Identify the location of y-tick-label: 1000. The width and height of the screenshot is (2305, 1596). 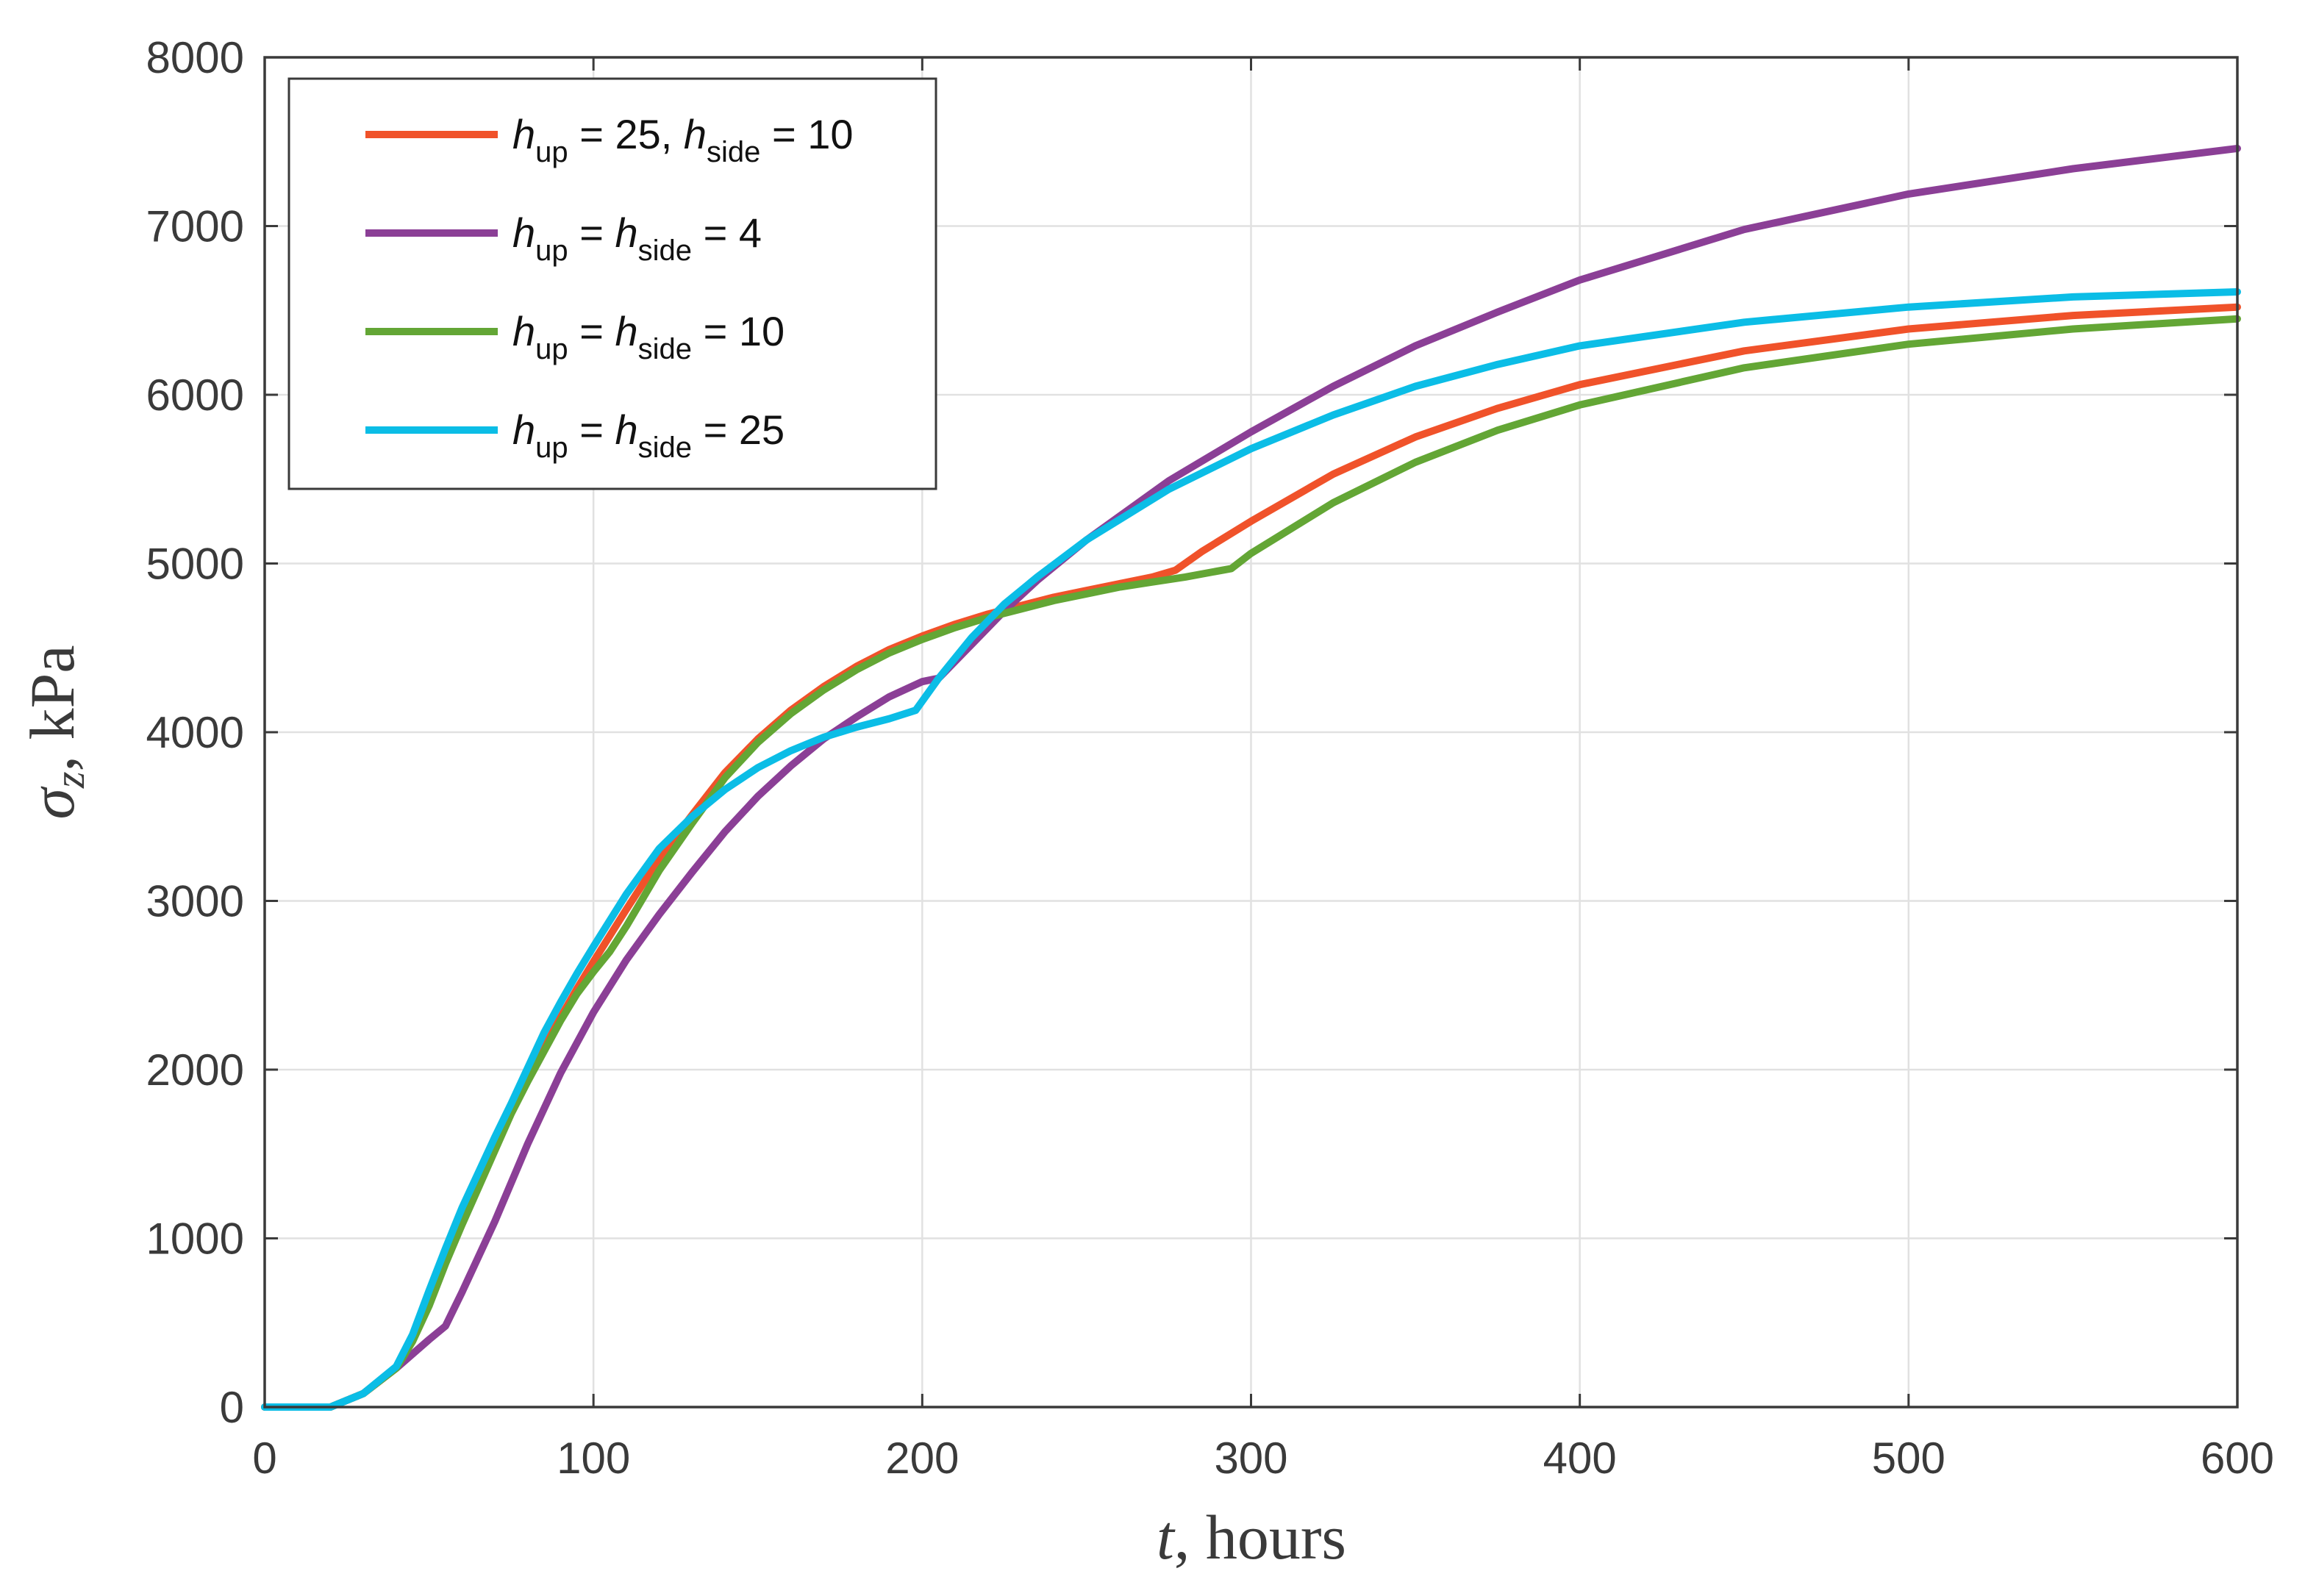
(195, 1239).